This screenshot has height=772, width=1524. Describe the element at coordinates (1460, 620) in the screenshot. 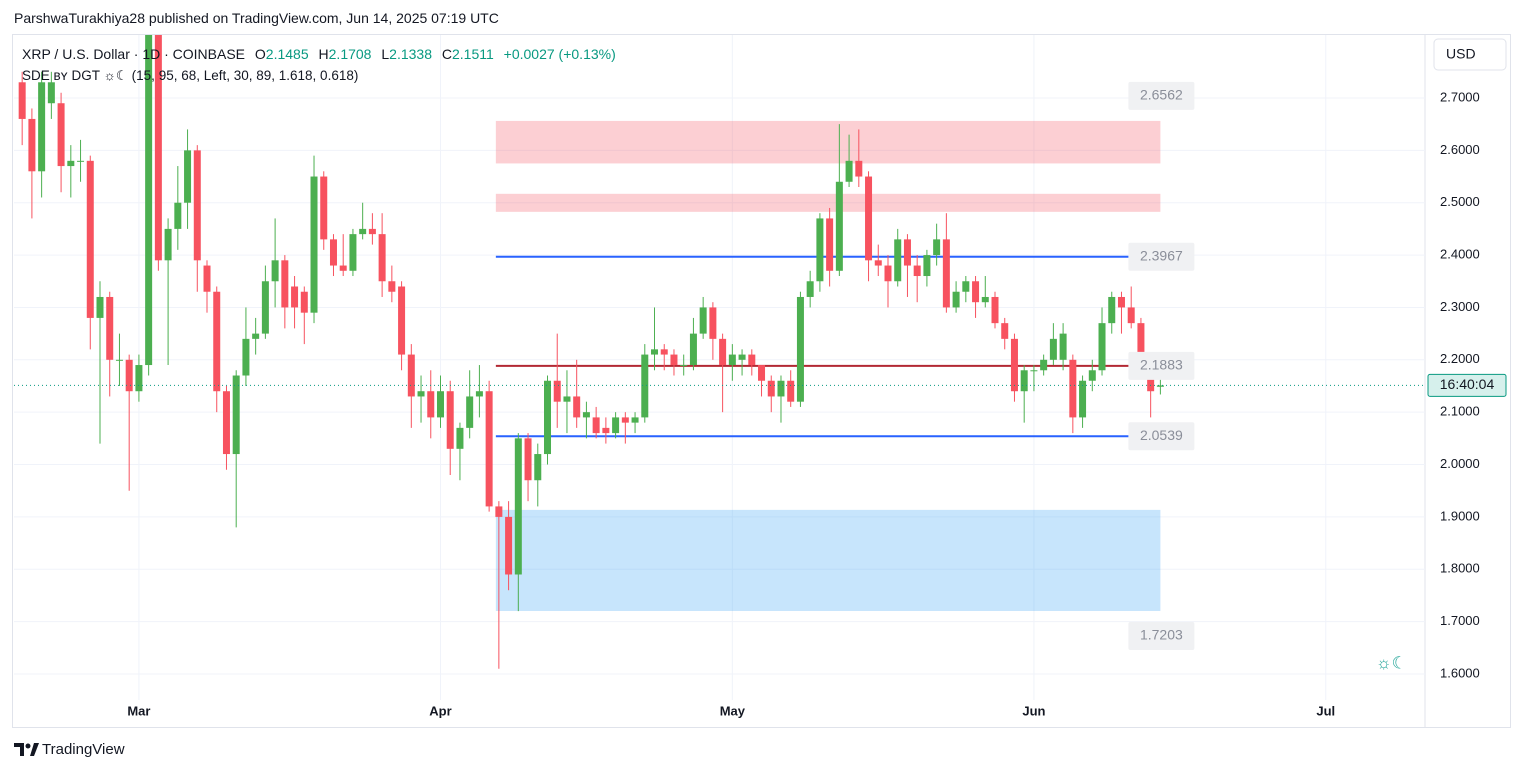

I see `y-tick-label: 1.7000` at that location.